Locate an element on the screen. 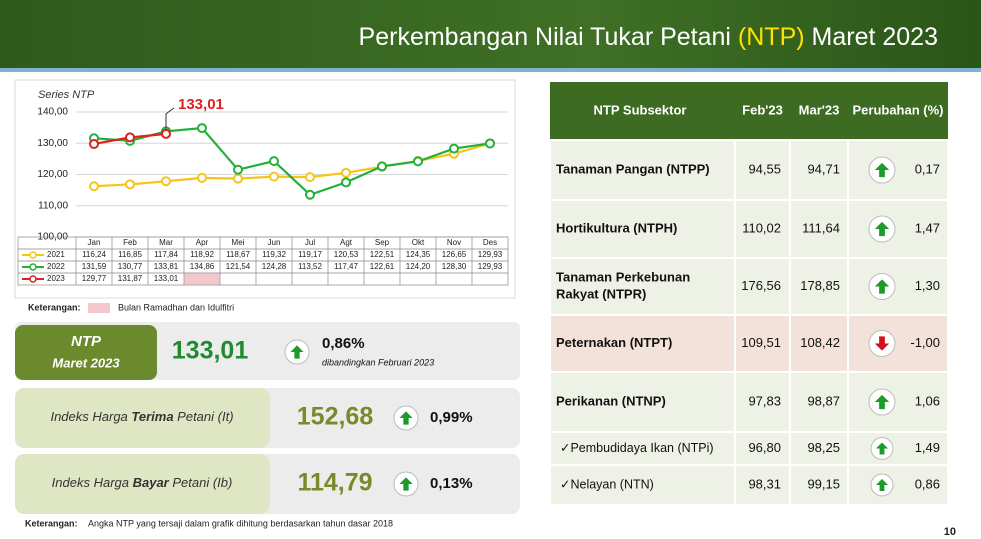 The height and width of the screenshot is (539, 981). index-label-part: Petani (Ib) is located at coordinates (201, 482).